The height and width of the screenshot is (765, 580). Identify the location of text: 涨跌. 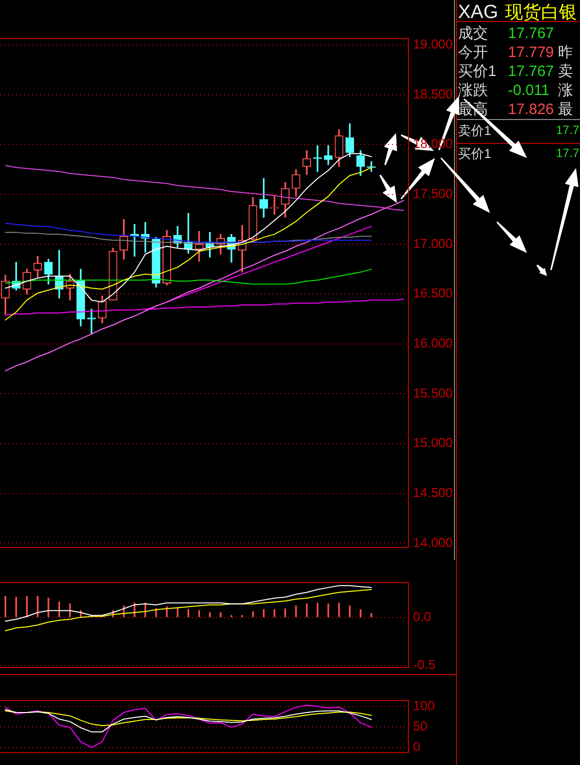
(473, 90).